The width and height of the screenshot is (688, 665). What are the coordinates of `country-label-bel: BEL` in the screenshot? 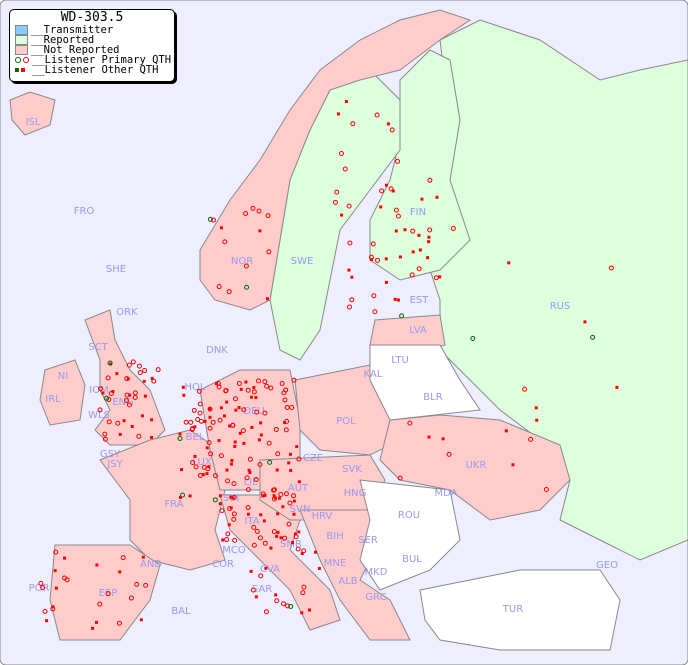 It's located at (195, 437).